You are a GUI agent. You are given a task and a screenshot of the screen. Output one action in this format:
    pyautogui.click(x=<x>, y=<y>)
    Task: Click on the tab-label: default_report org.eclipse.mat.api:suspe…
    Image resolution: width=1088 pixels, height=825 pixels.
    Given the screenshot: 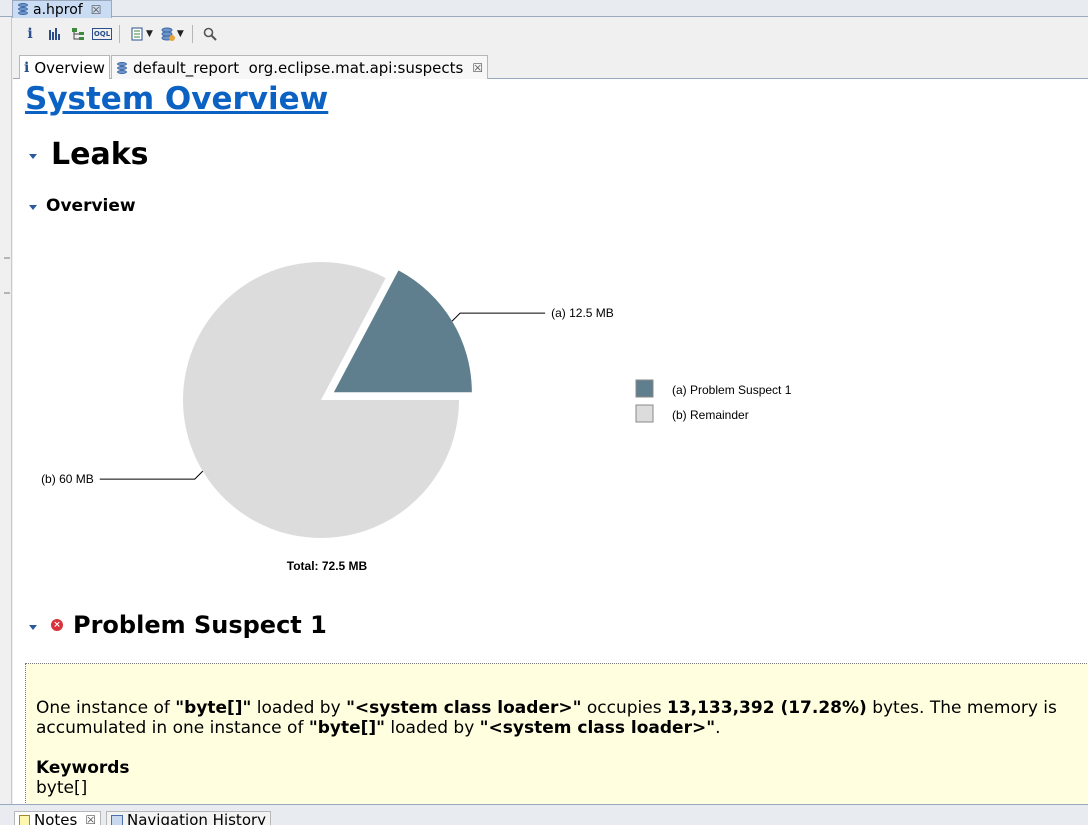 What is the action you would take?
    pyautogui.click(x=298, y=68)
    